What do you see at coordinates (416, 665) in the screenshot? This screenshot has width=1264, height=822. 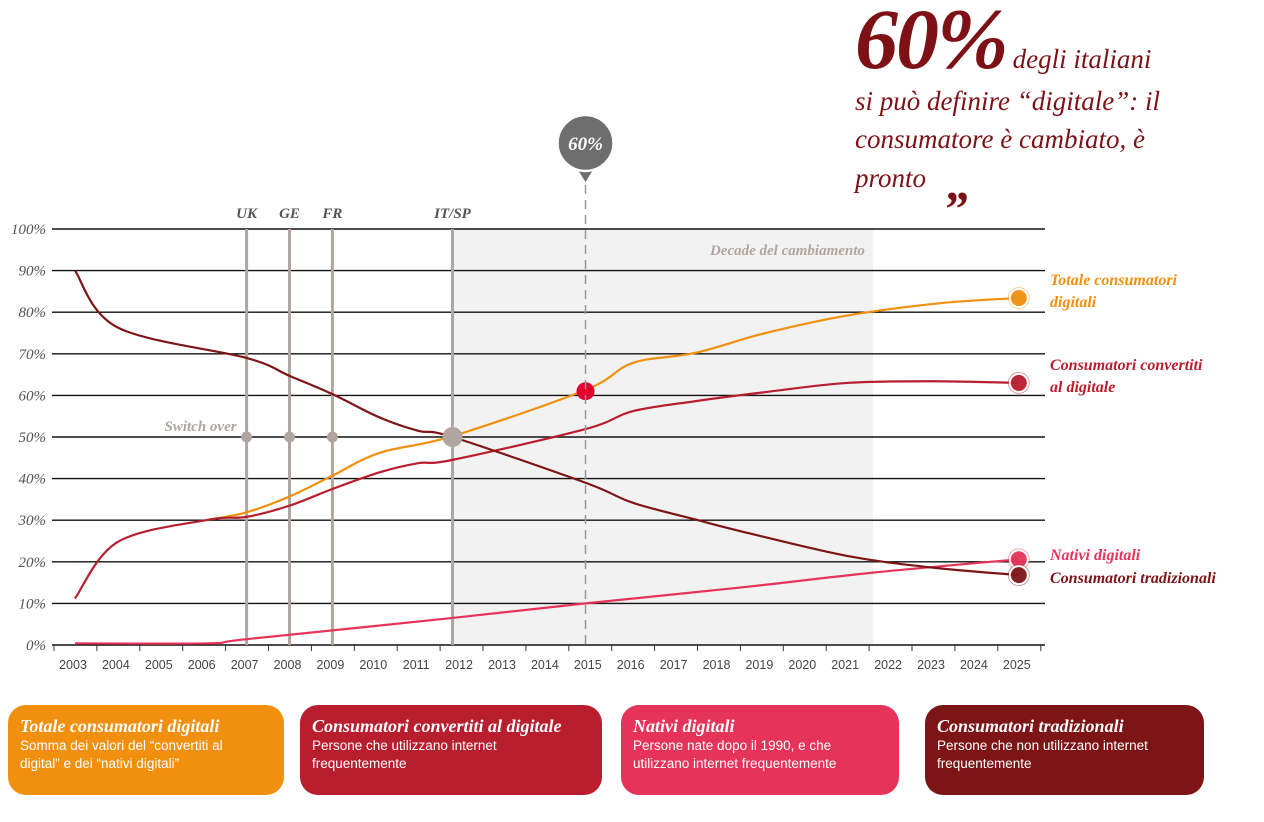 I see `x-tick-label: 2011` at bounding box center [416, 665].